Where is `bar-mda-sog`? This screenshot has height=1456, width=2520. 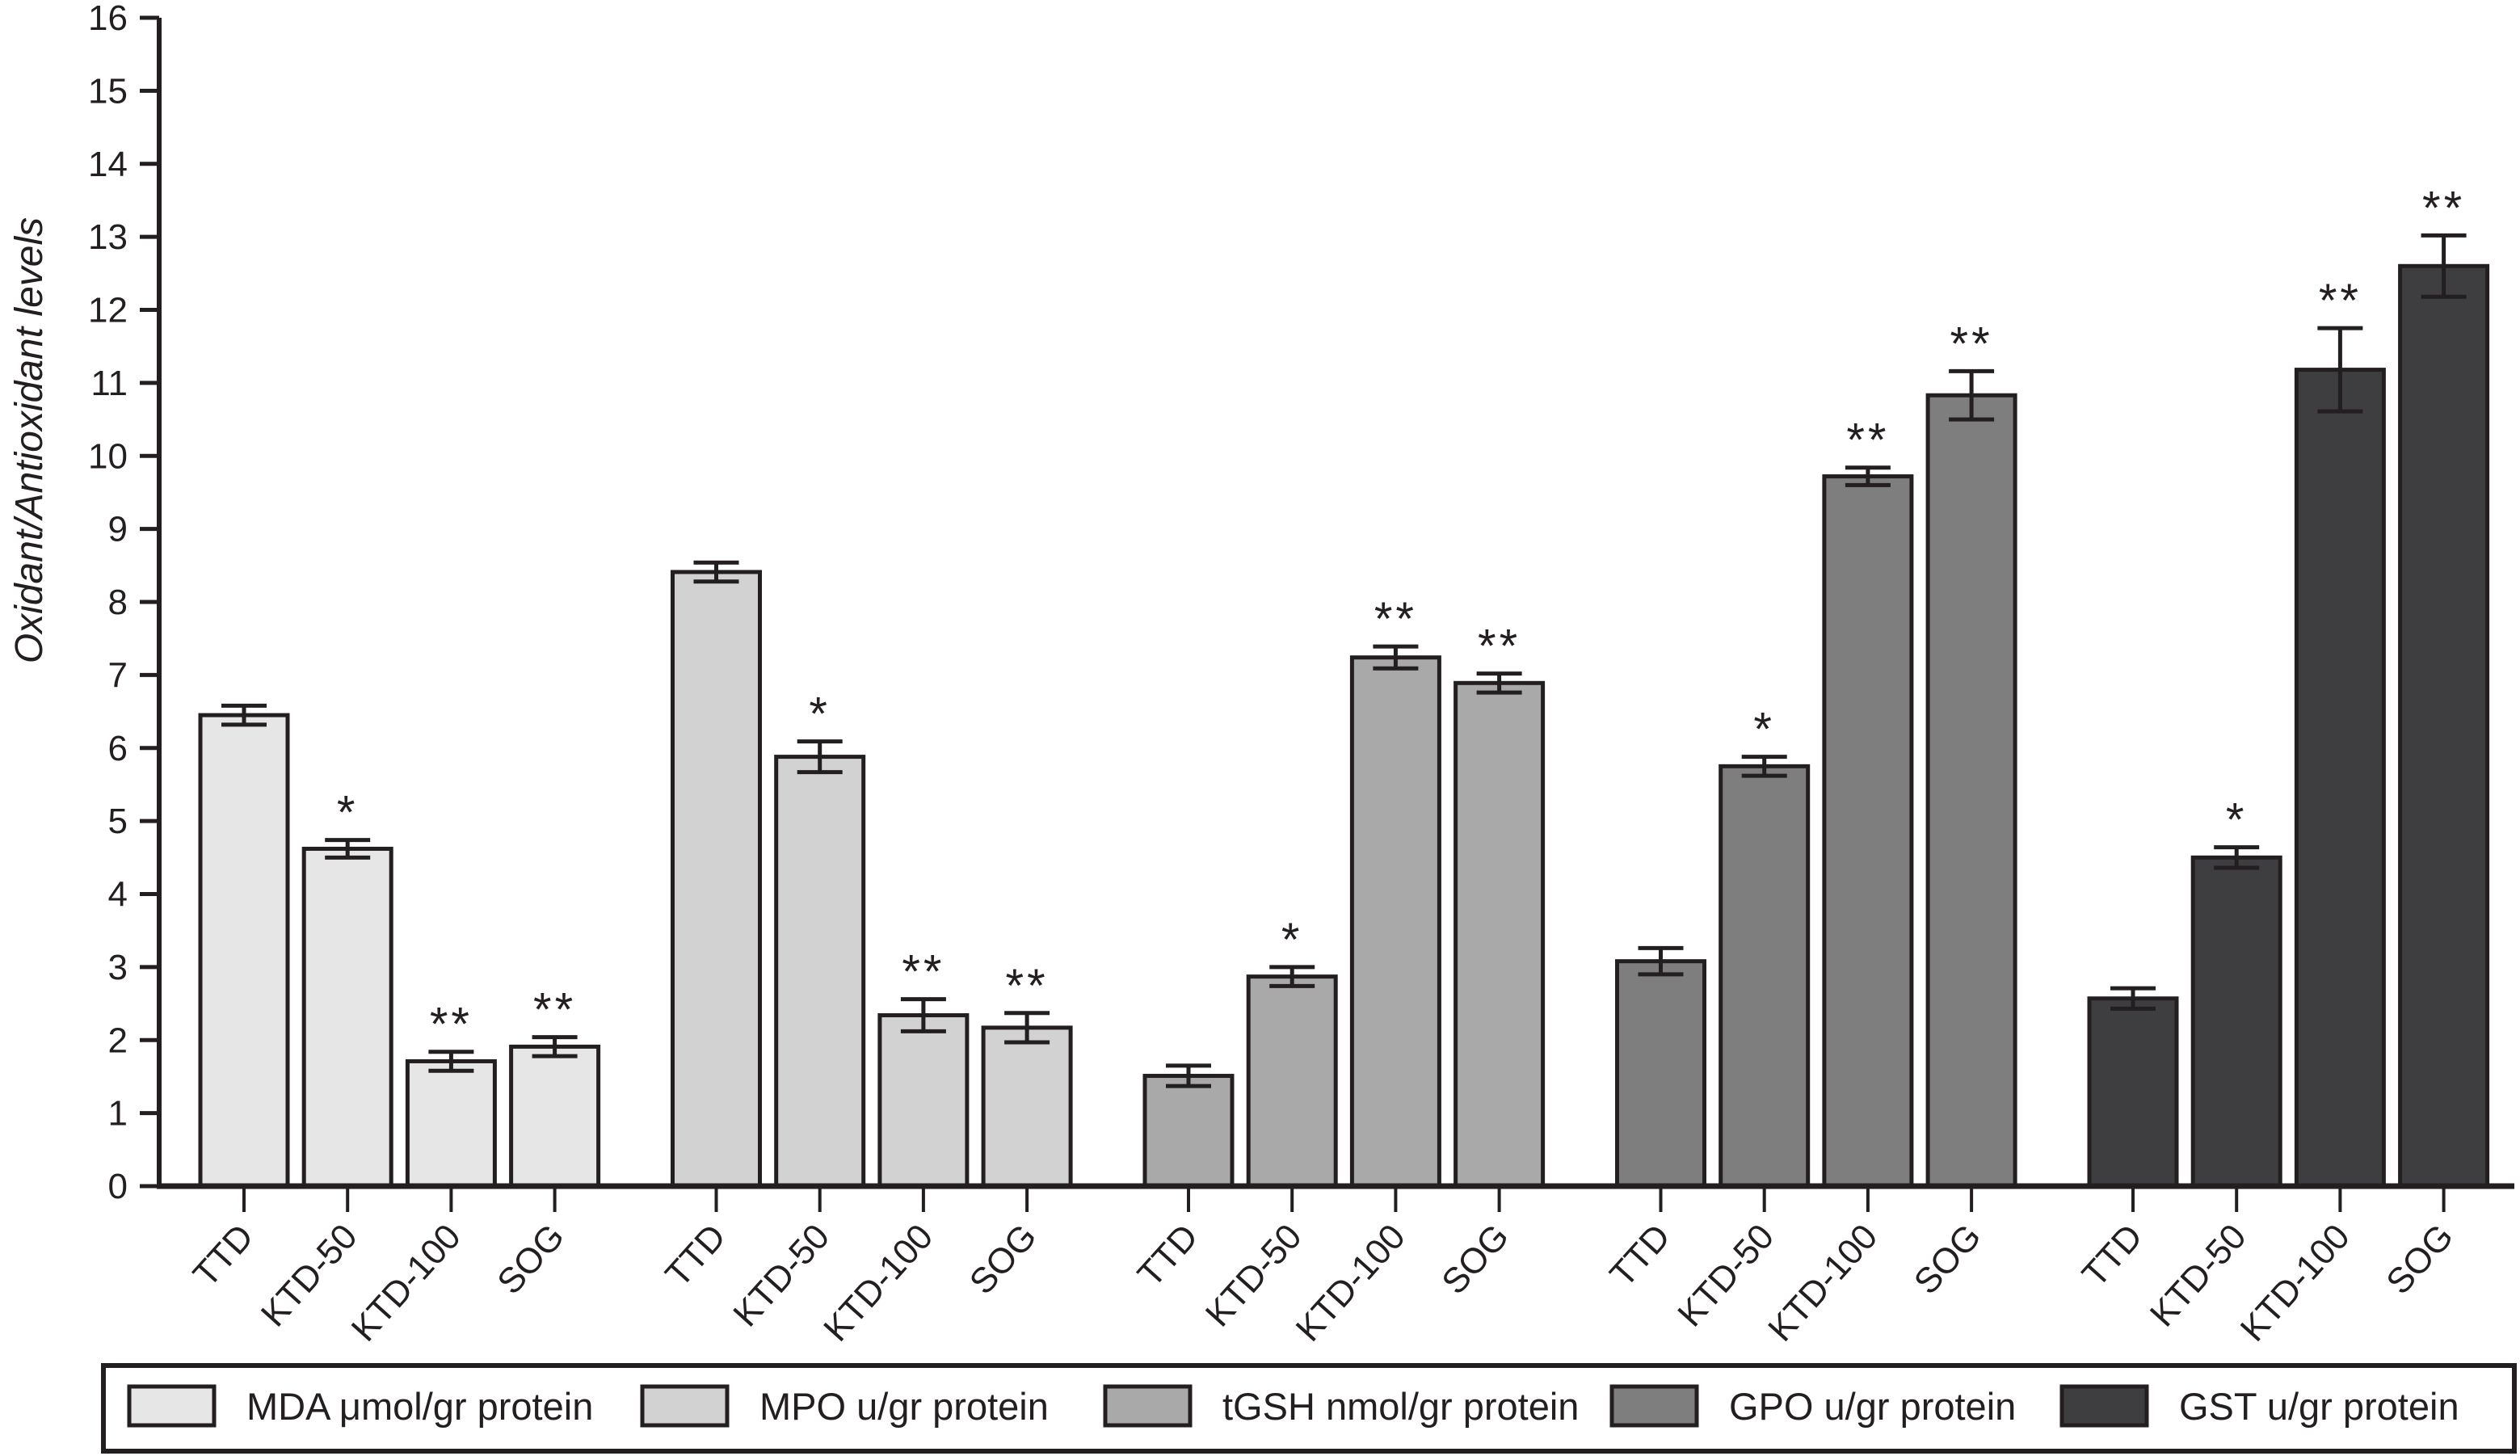 bar-mda-sog is located at coordinates (555, 1116).